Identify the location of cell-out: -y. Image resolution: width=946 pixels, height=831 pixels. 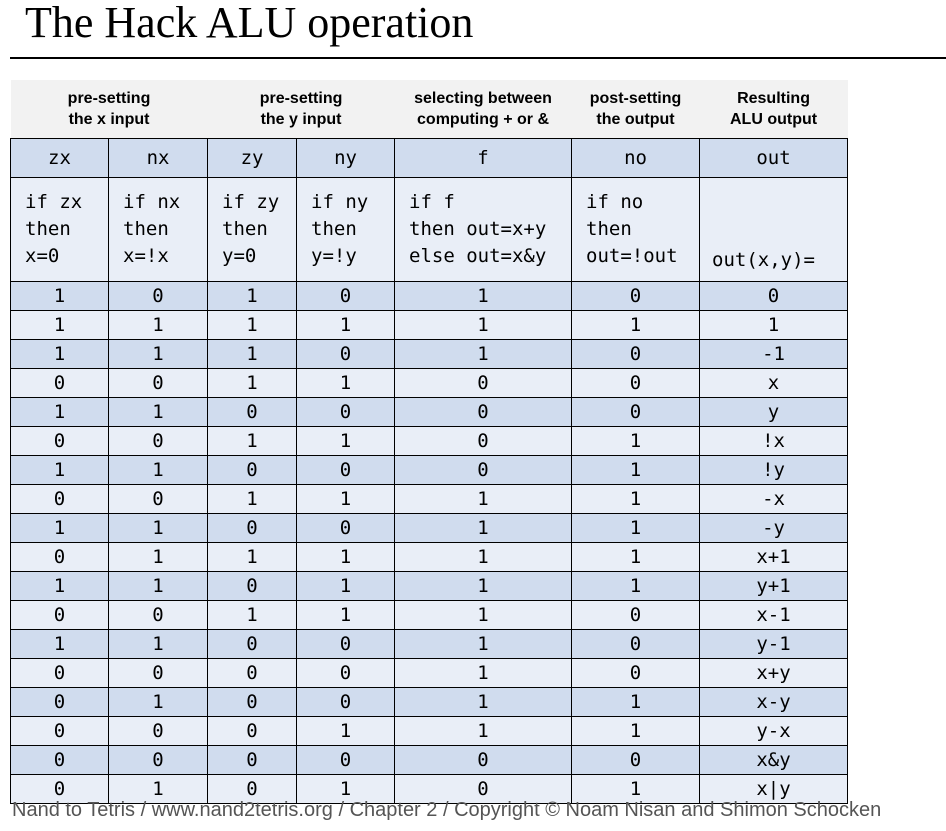
(774, 528).